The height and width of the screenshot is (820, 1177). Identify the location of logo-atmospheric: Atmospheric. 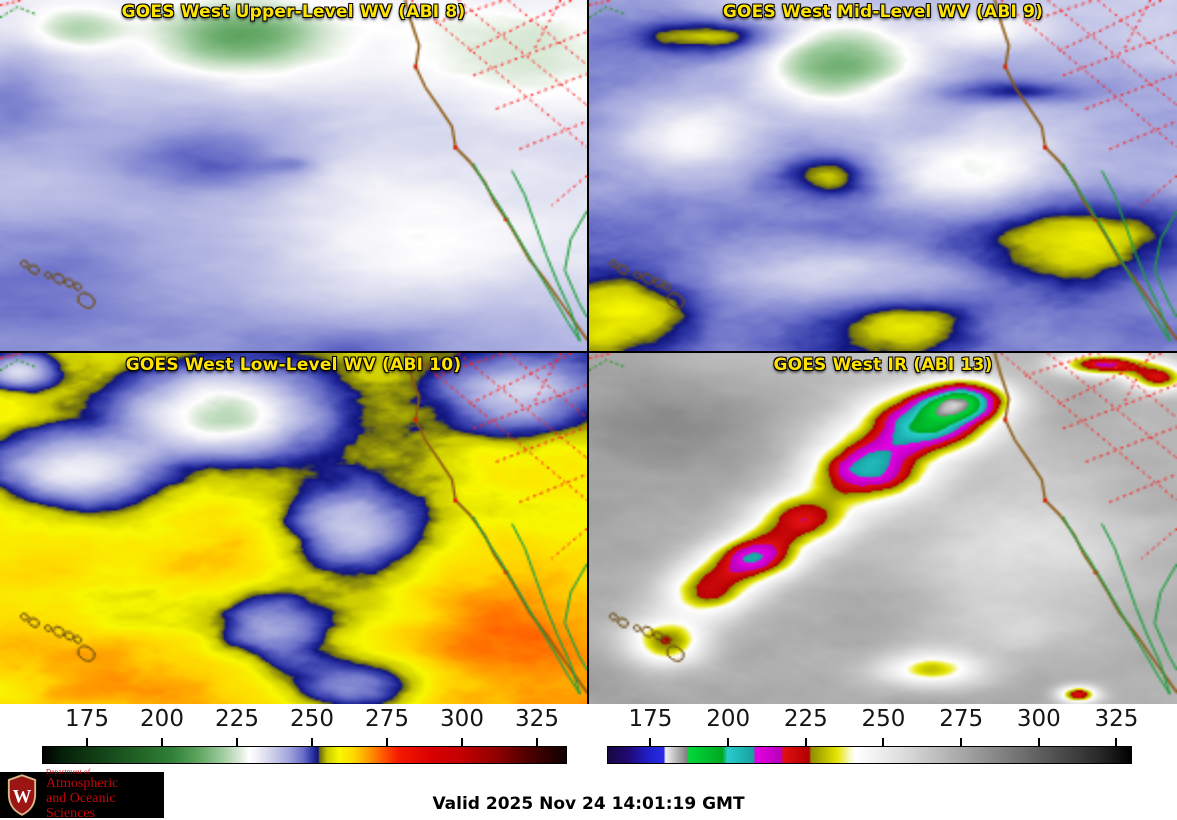
(82, 784).